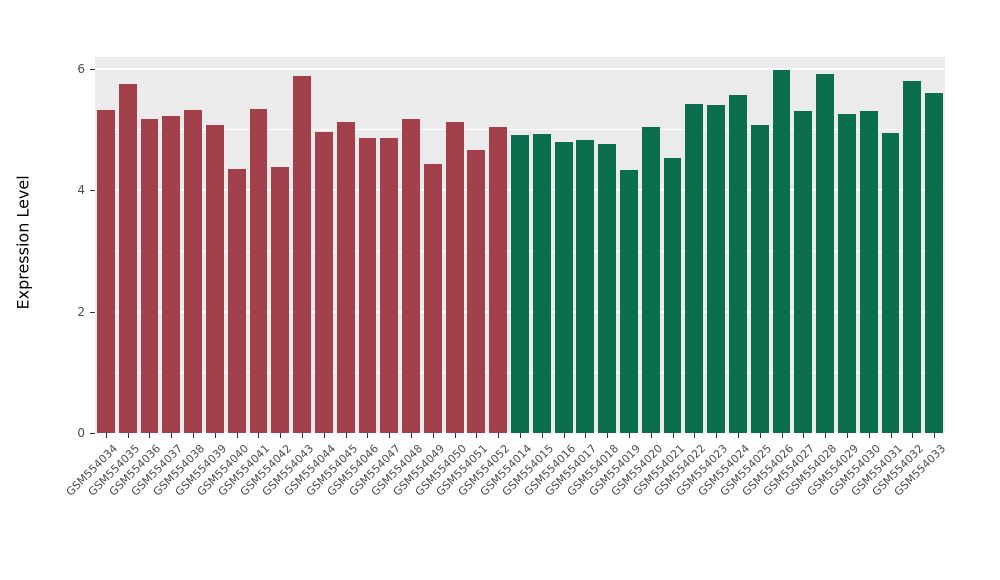  What do you see at coordinates (520, 130) in the screenshot?
I see `gridline-minor` at bounding box center [520, 130].